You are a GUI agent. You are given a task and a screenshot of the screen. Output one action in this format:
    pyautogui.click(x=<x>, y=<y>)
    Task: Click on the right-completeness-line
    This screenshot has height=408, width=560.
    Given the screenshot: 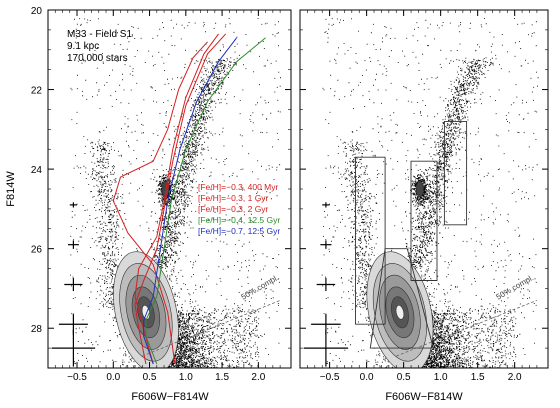 What is the action you would take?
    pyautogui.click(x=467, y=328)
    